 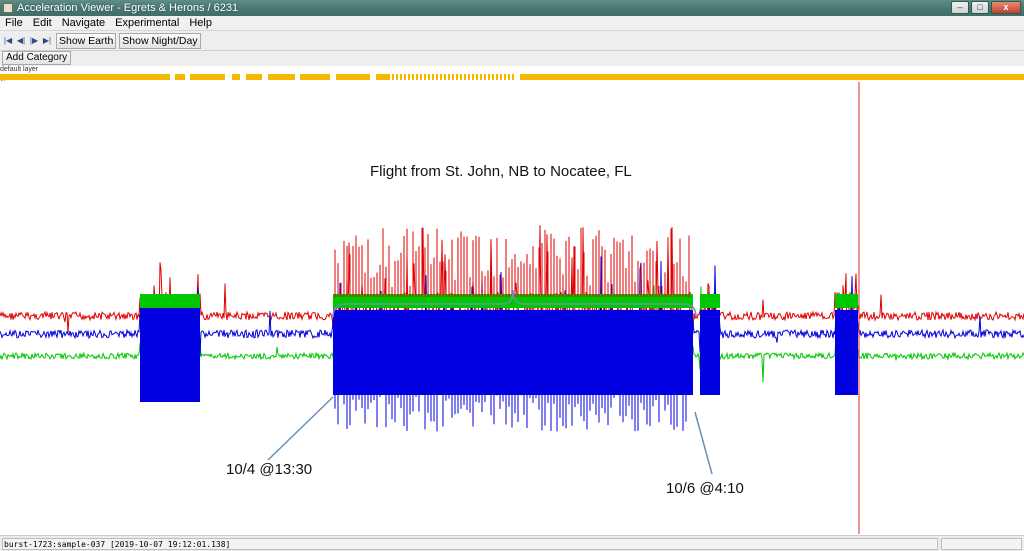 I want to click on toolbar: |◀ ◀| |▶ ▶| Show Earth Show Night/Day, so click(x=512, y=41).